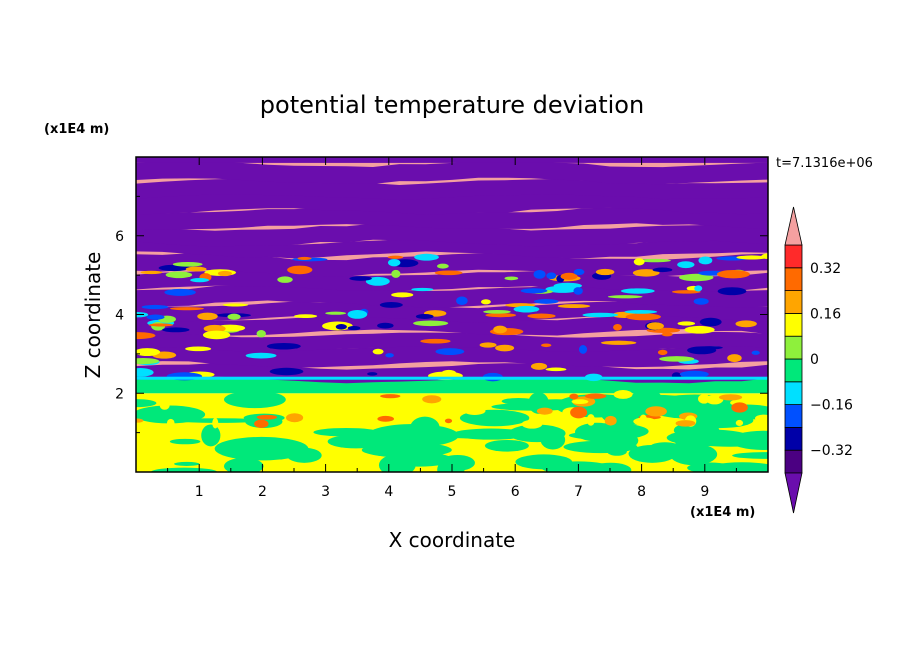  What do you see at coordinates (325, 328) in the screenshot?
I see `x-tick: 3` at bounding box center [325, 328].